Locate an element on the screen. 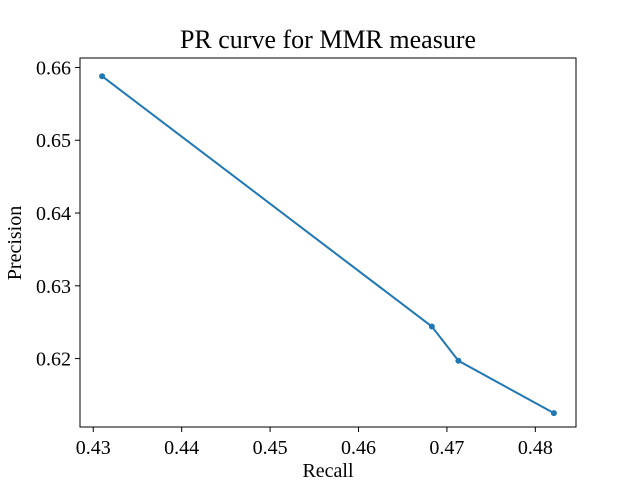 The width and height of the screenshot is (640, 480). y-axis: 0.62 0.63 0.64 0.65 0.66 is located at coordinates (58, 214).